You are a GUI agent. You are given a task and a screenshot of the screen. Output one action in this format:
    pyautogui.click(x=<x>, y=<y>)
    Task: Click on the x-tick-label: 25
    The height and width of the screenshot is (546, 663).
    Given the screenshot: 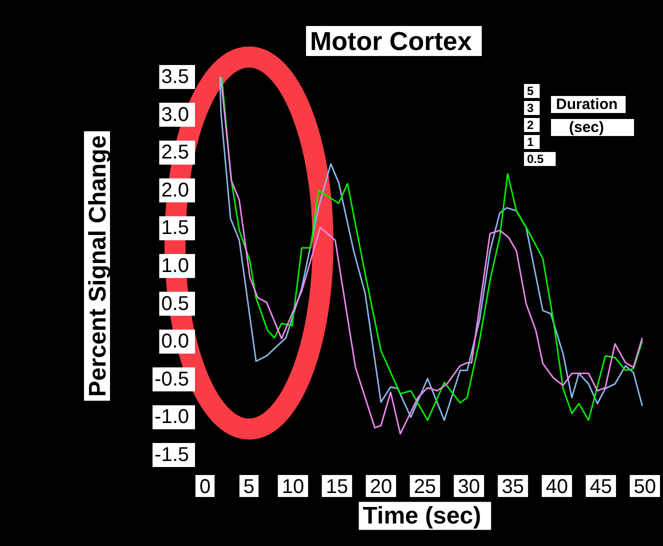 What is the action you would take?
    pyautogui.click(x=425, y=487)
    